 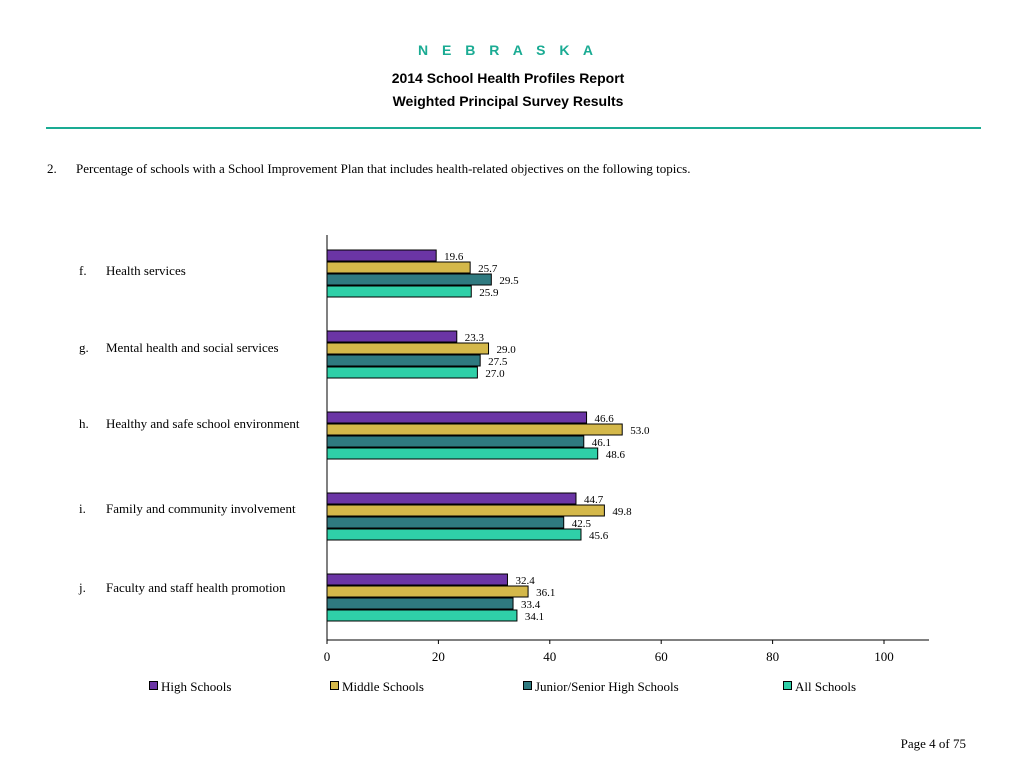 I want to click on category-label-i: i. Family and community involvement, so click(x=187, y=509).